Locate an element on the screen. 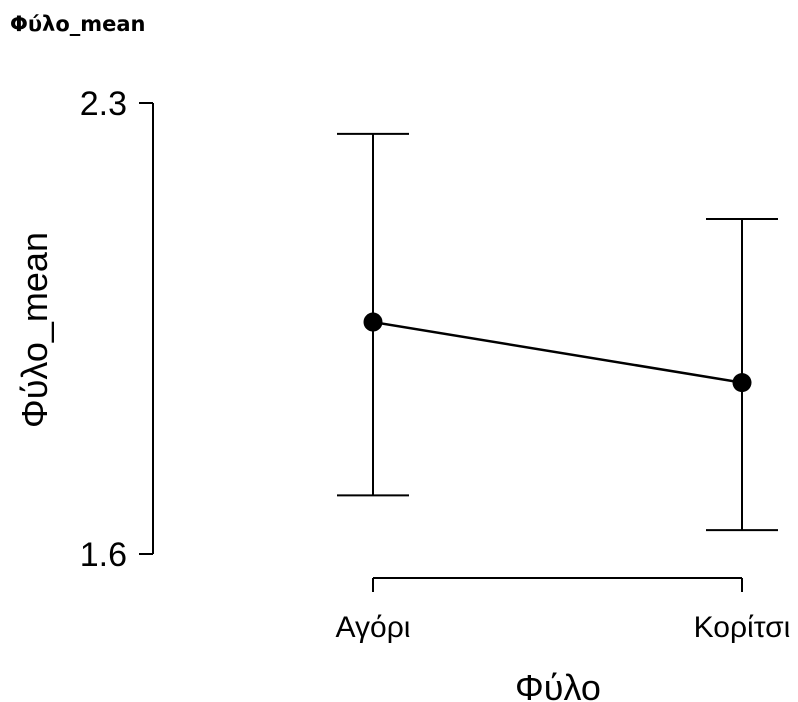  series-line is located at coordinates (557, 352).